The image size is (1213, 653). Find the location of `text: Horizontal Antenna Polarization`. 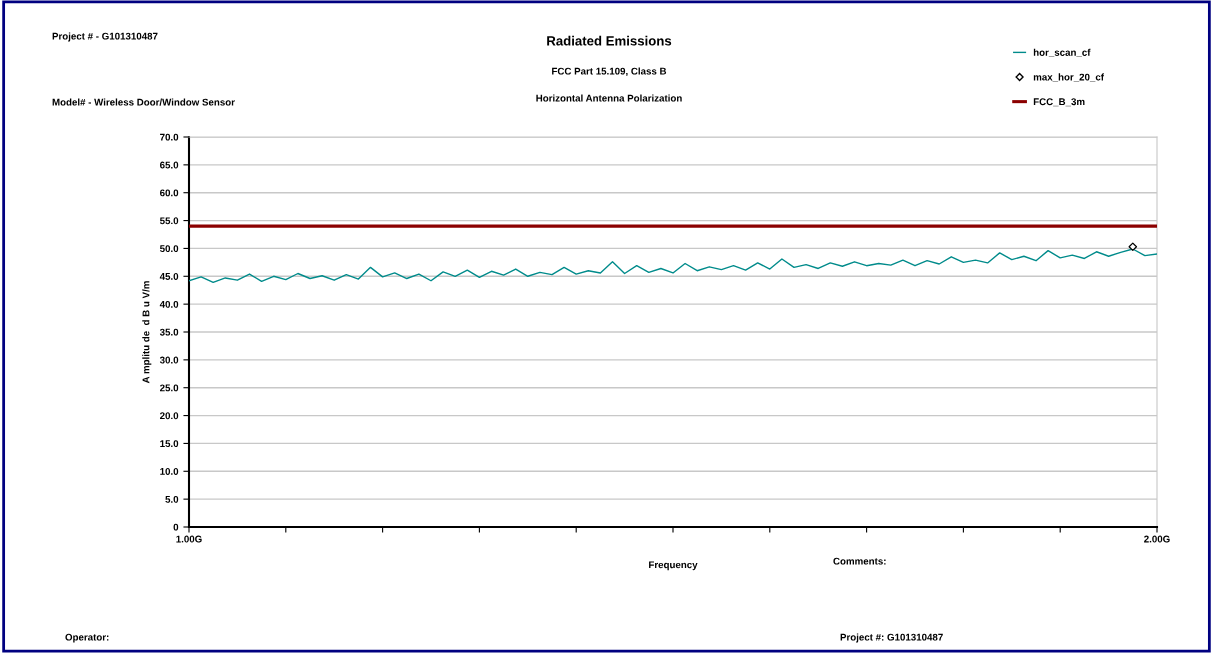

text: Horizontal Antenna Polarization is located at coordinates (609, 98).